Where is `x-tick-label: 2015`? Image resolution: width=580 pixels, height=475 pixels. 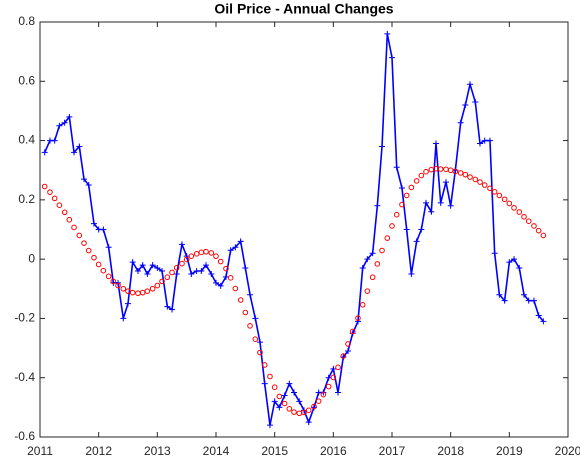 x-tick-label: 2015 is located at coordinates (274, 451).